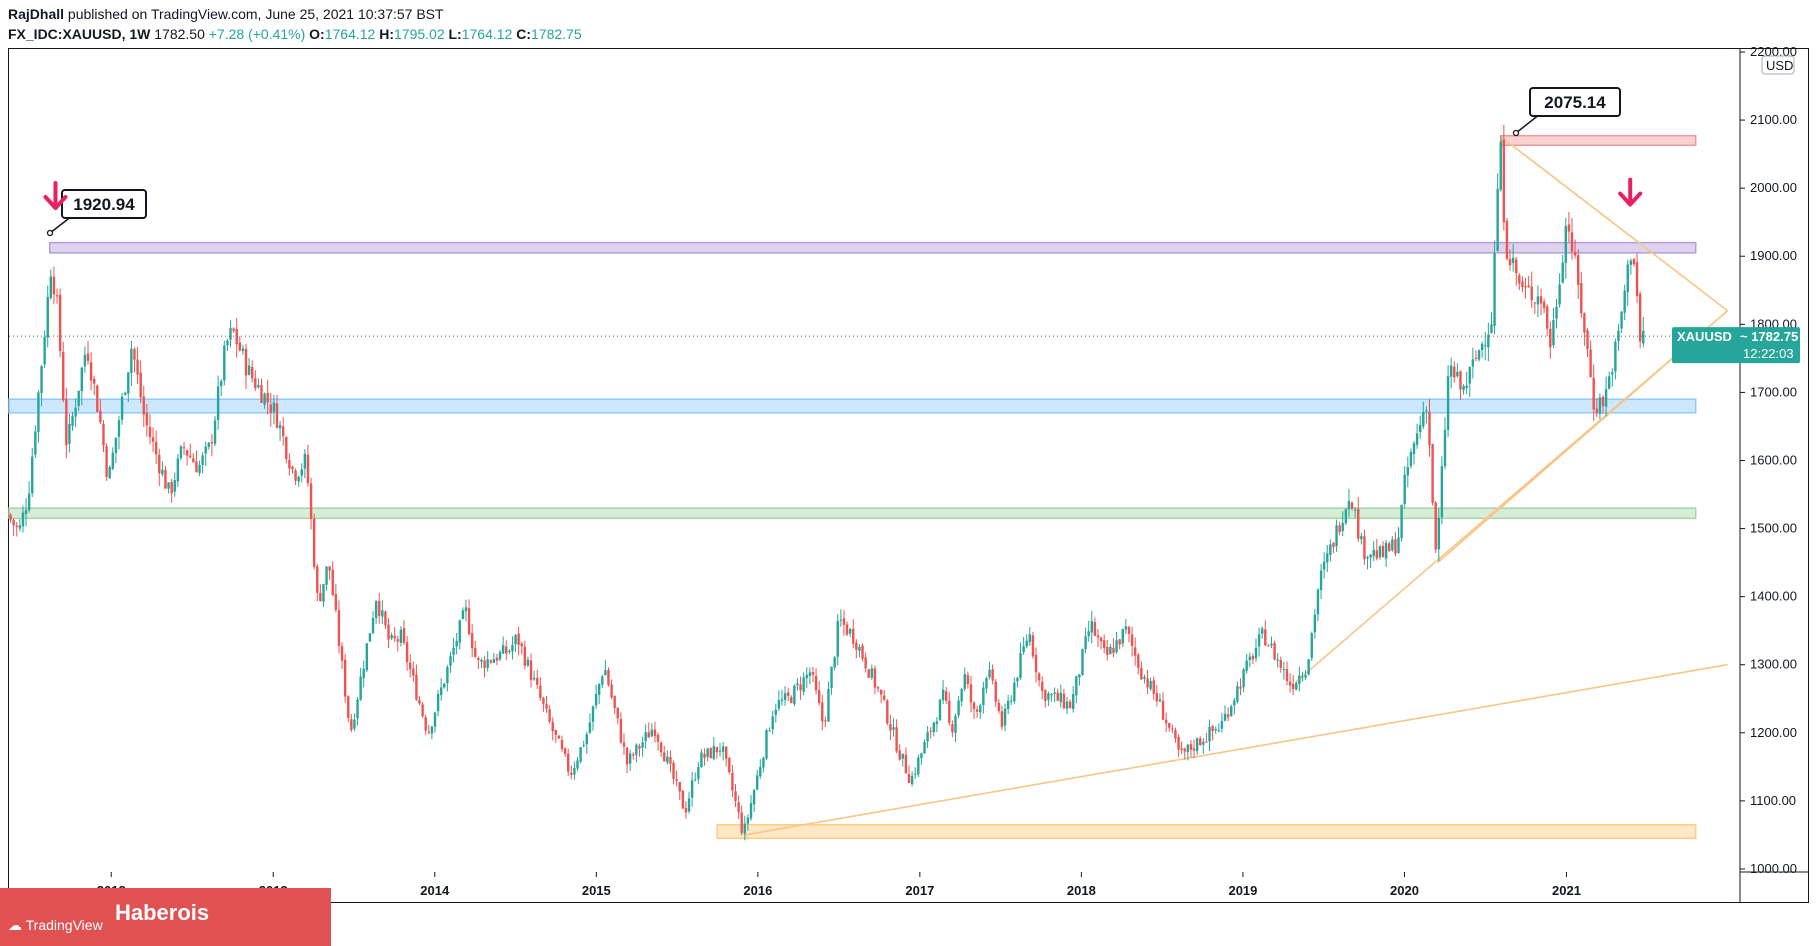  I want to click on time-axis: 2012201320142015201620172018201920202021, so click(839, 885).